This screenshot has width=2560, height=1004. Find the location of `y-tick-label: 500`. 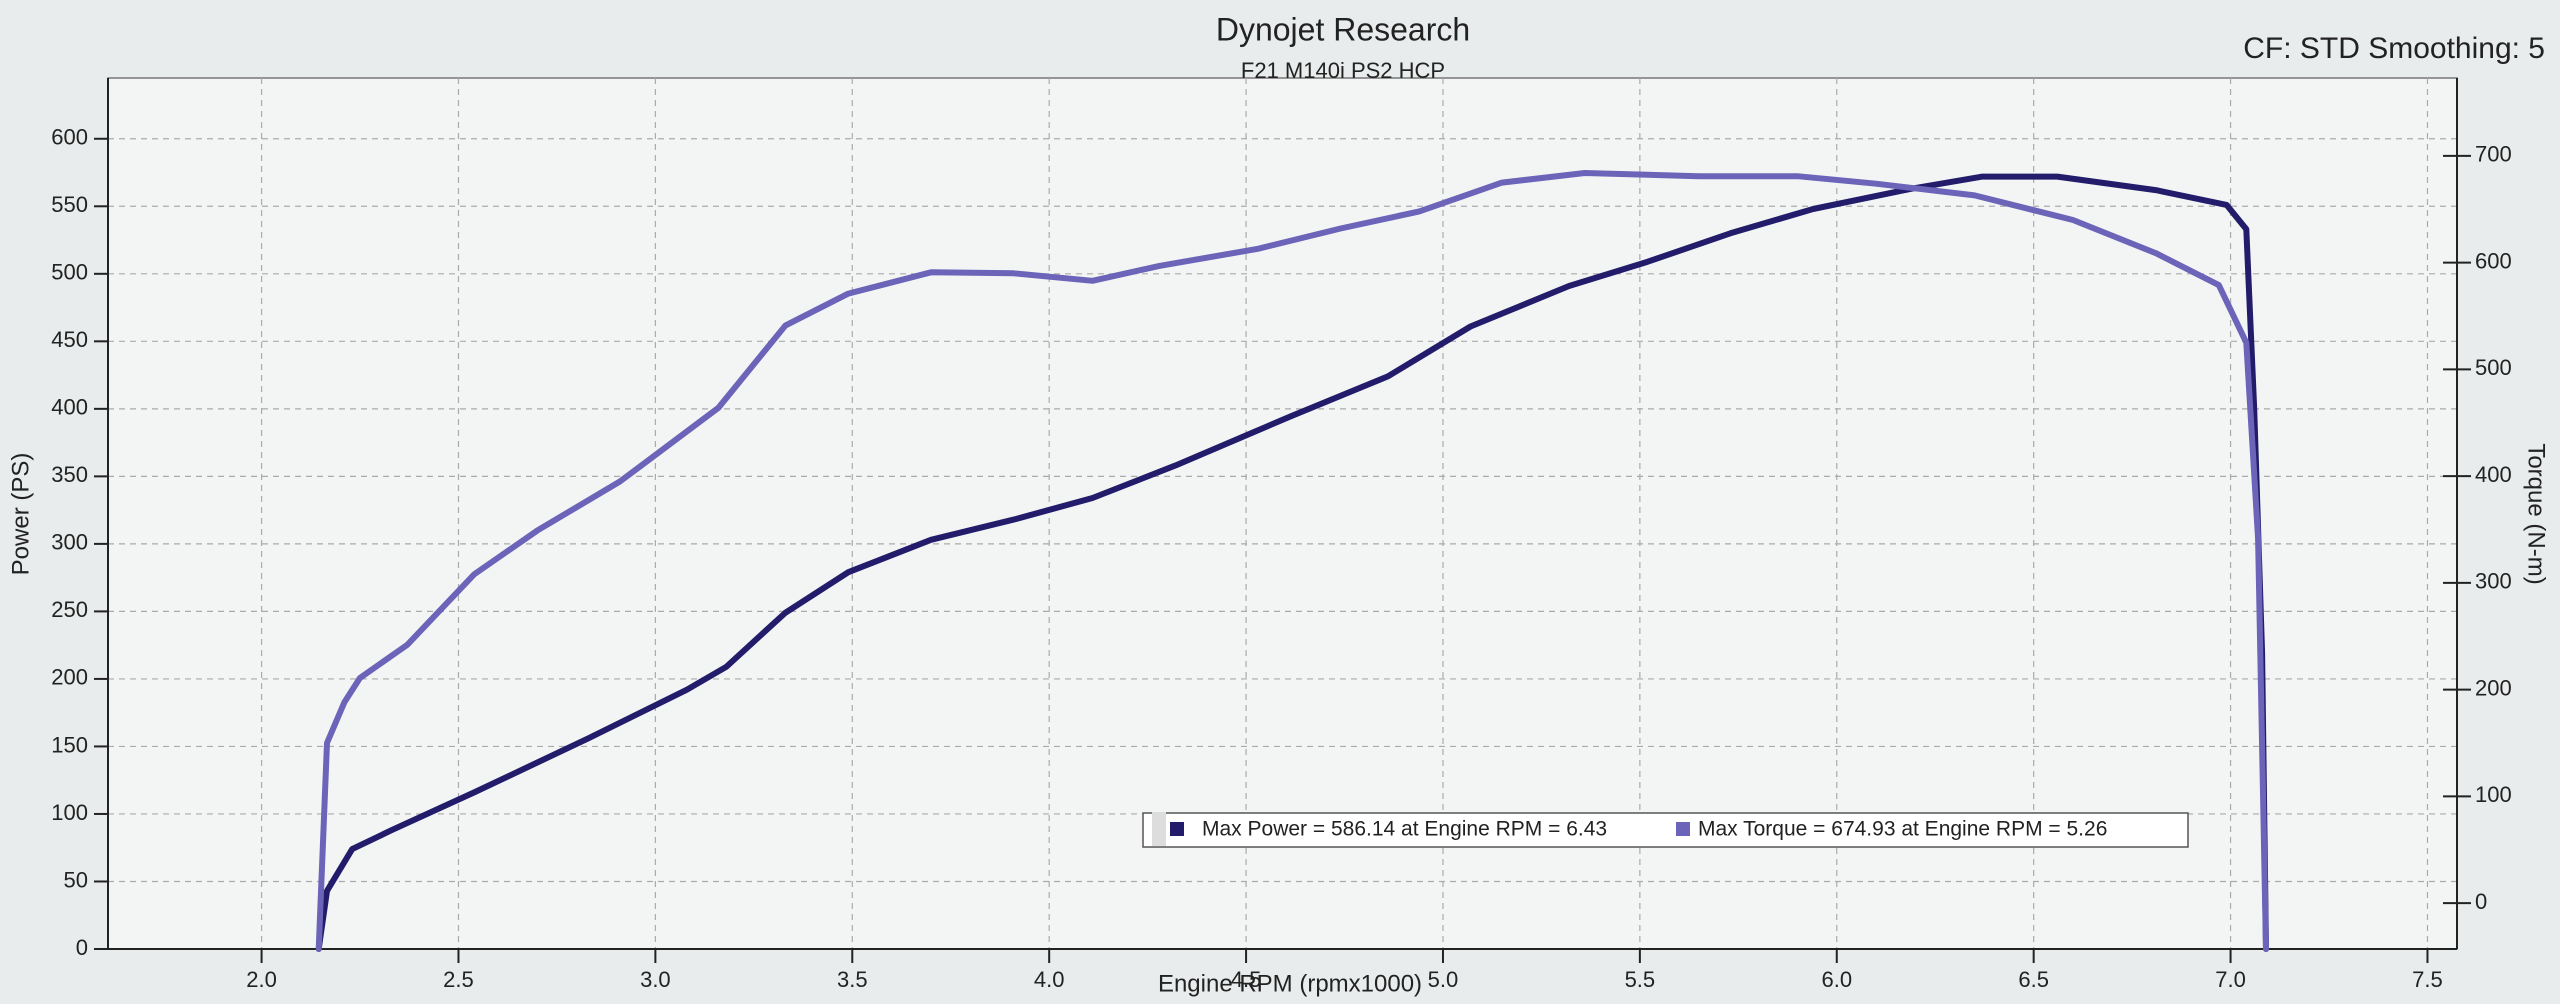

y-tick-label: 500 is located at coordinates (69, 272).